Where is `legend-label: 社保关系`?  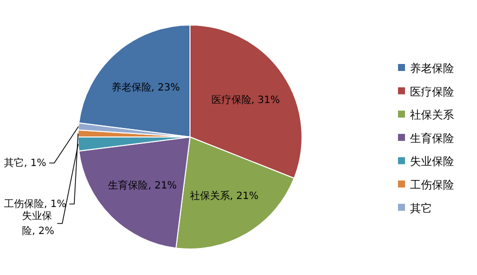 legend-label: 社保关系 is located at coordinates (432, 115).